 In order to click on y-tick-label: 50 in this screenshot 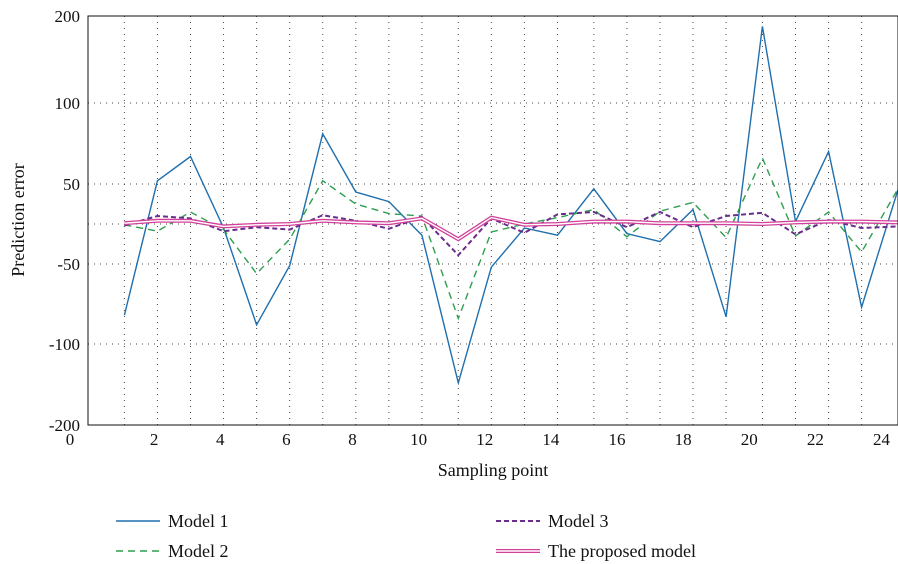, I will do `click(71, 184)`.